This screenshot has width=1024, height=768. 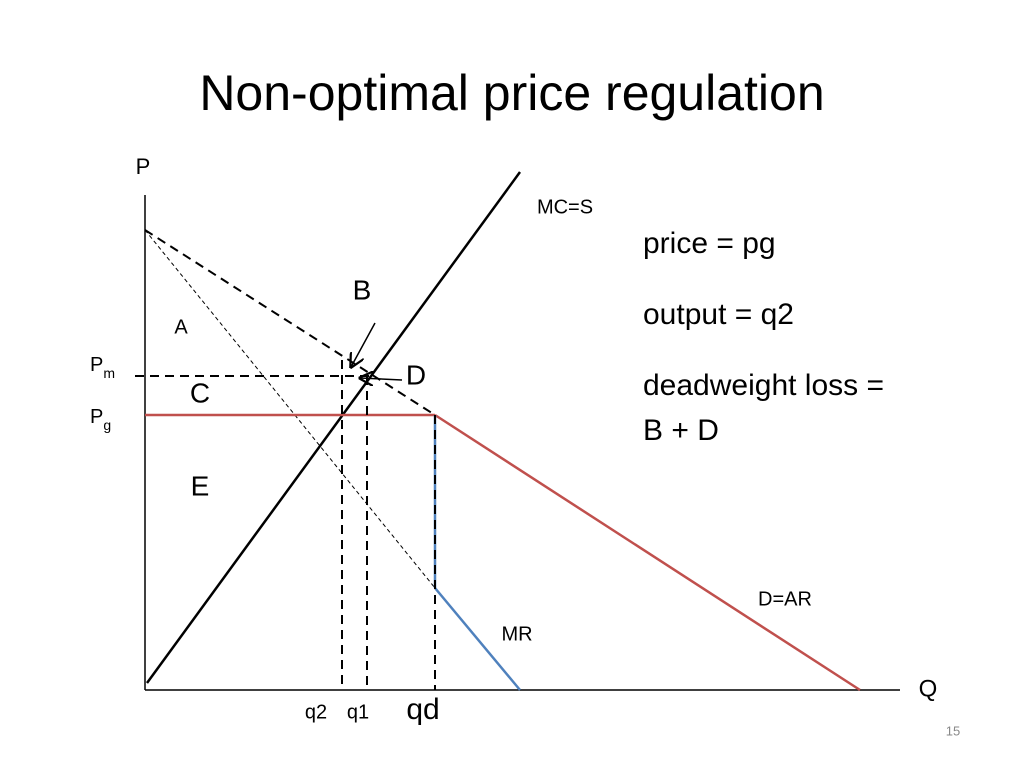 I want to click on price-label: Pm, so click(x=102, y=367).